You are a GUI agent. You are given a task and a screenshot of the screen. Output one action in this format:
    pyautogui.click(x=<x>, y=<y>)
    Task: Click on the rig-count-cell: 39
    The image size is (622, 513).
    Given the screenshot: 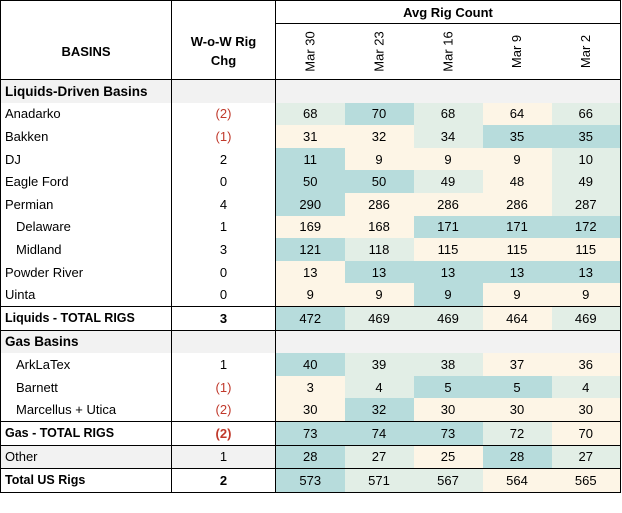 What is the action you would take?
    pyautogui.click(x=379, y=364)
    